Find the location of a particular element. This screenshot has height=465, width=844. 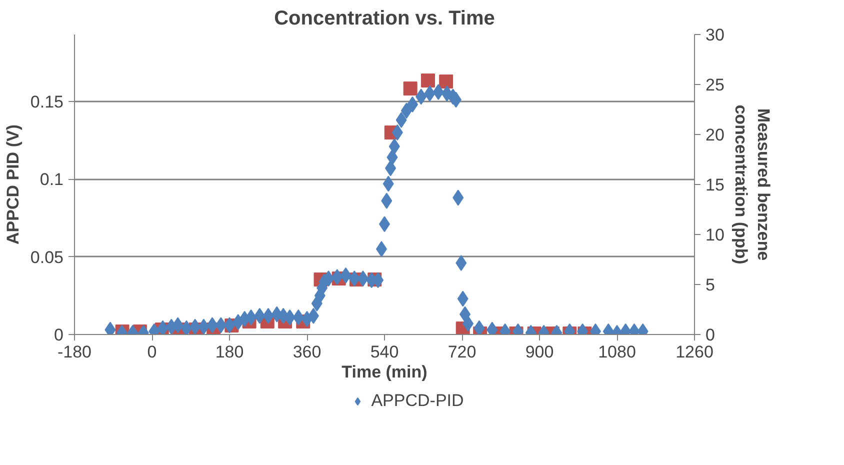

x-tick-label: 720 is located at coordinates (462, 352).